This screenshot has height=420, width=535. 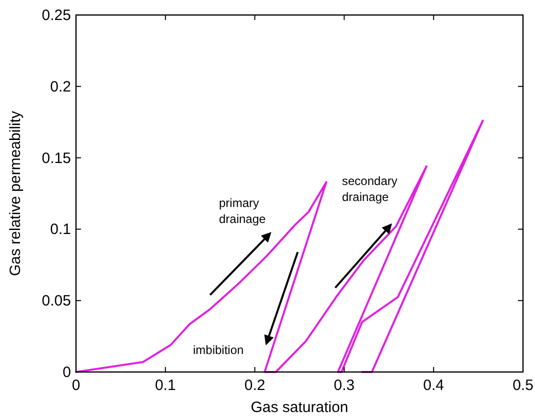 I want to click on annotation: imbibition, so click(x=218, y=350).